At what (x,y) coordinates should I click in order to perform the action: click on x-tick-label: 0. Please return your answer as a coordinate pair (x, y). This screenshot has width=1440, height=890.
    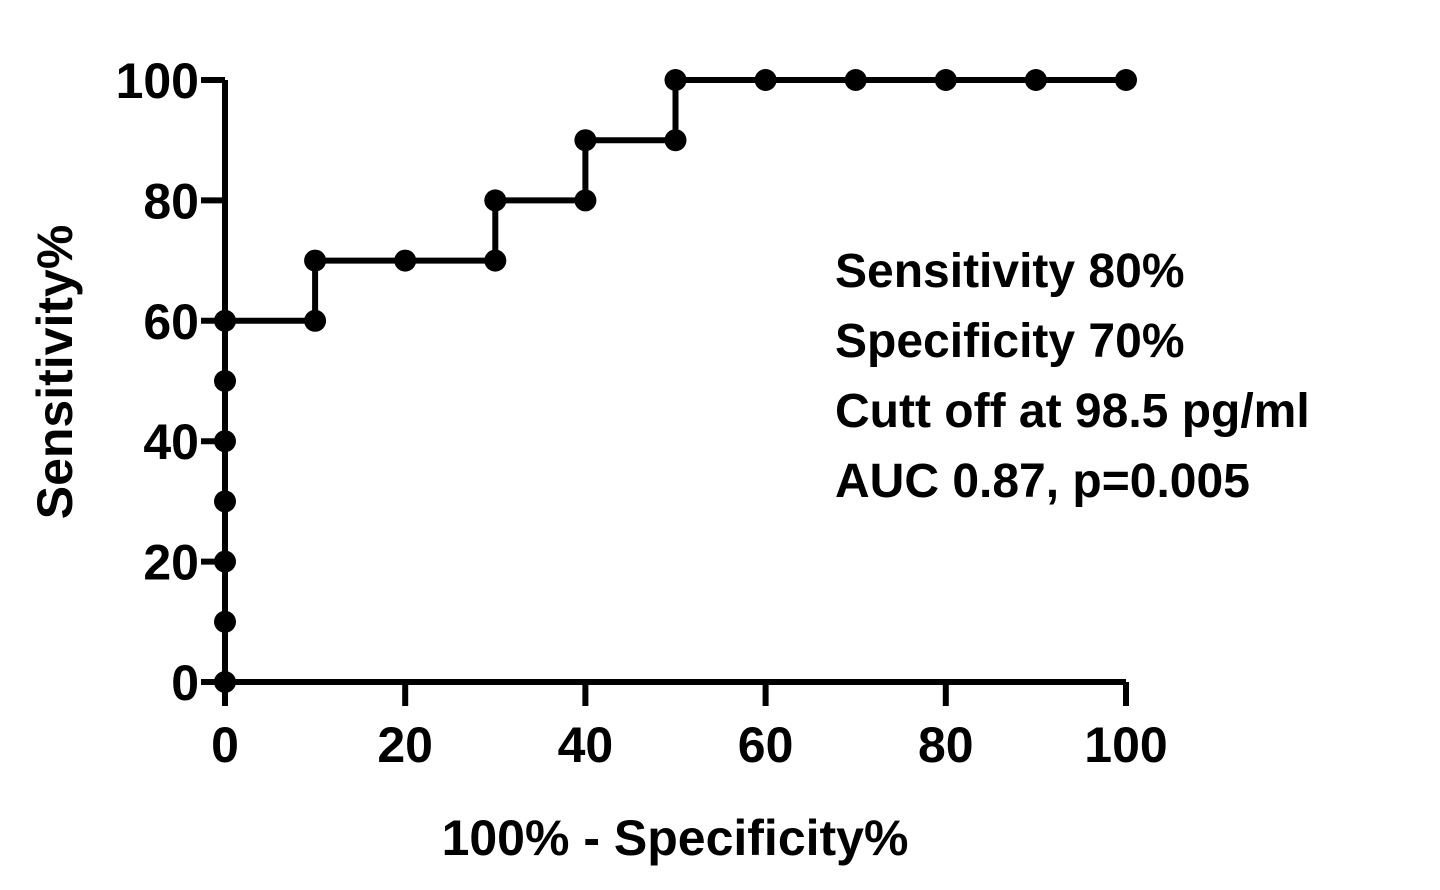
    Looking at the image, I should click on (225, 745).